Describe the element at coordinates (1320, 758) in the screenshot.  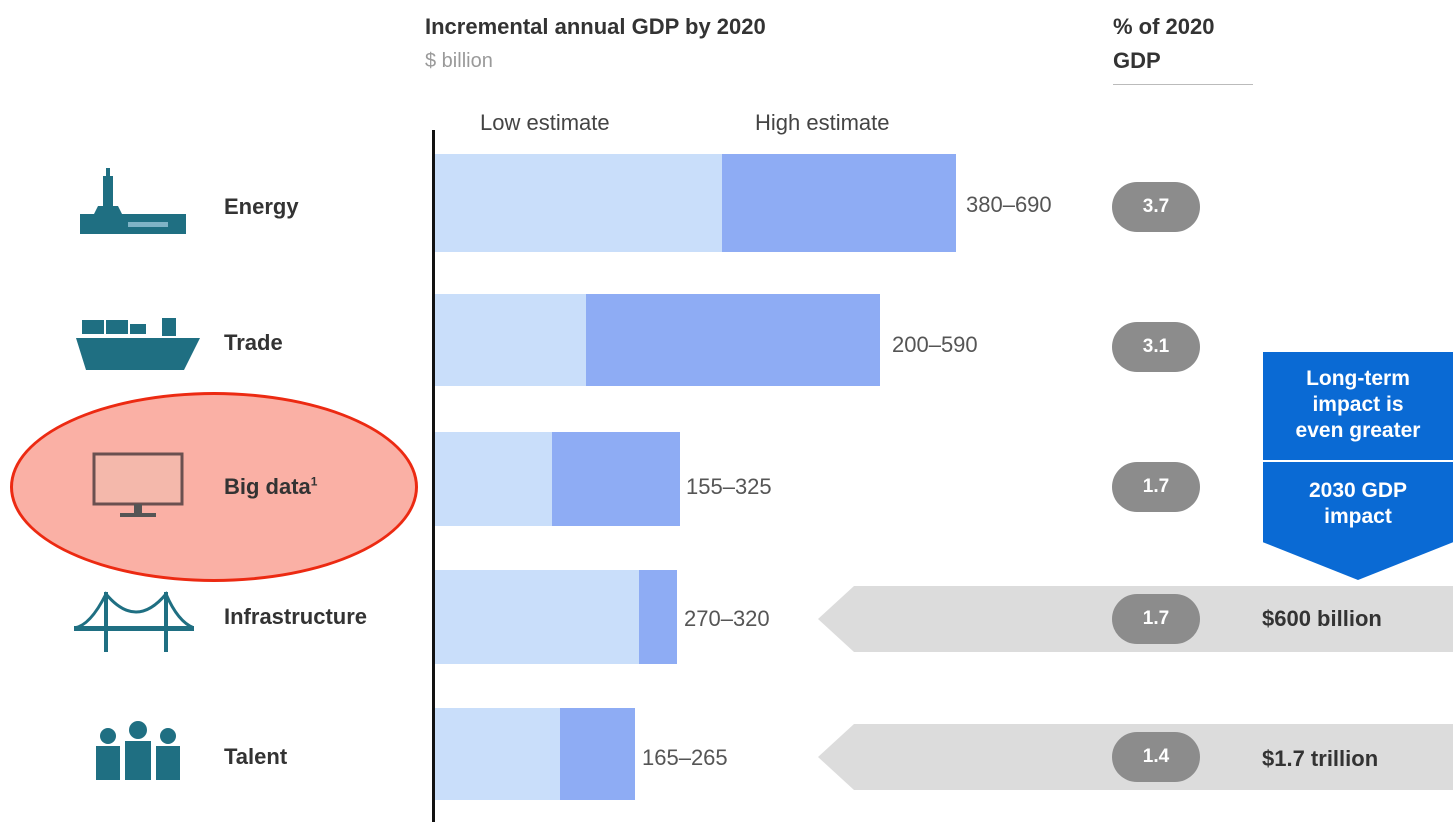
I see `gdp-2030-talent: $1.7 trillion` at that location.